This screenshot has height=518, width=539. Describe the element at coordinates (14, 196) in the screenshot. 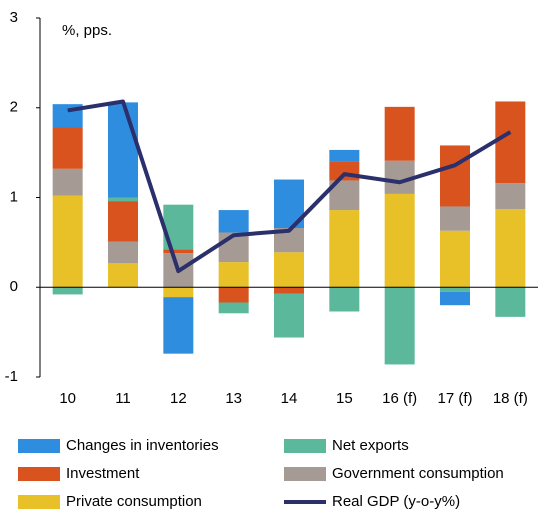

I see `y-tick-label: 1` at that location.